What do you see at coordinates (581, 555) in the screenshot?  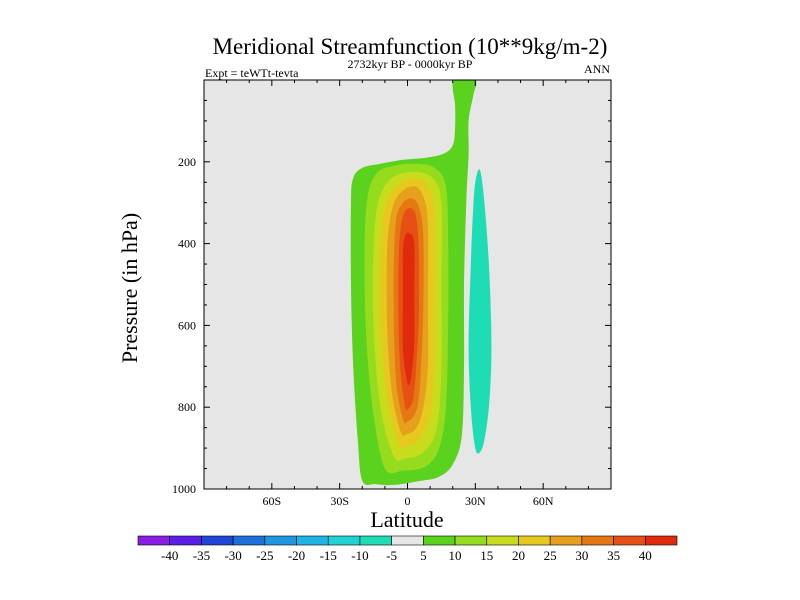 I see `colorbar-label: 30` at bounding box center [581, 555].